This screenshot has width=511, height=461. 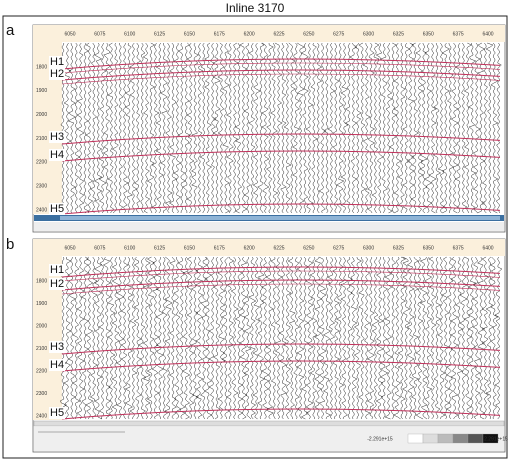 I want to click on header-strip, so click(x=269, y=33).